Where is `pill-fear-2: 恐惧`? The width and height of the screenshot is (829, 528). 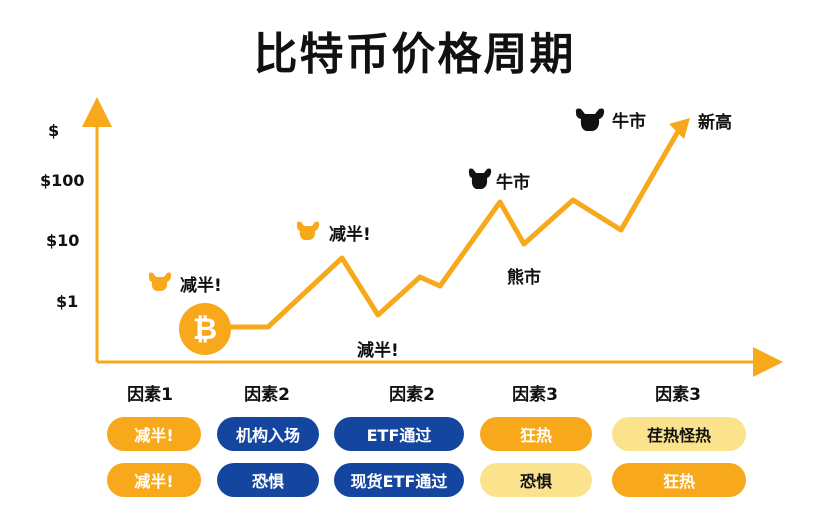
pill-fear-2: 恐惧 is located at coordinates (536, 480).